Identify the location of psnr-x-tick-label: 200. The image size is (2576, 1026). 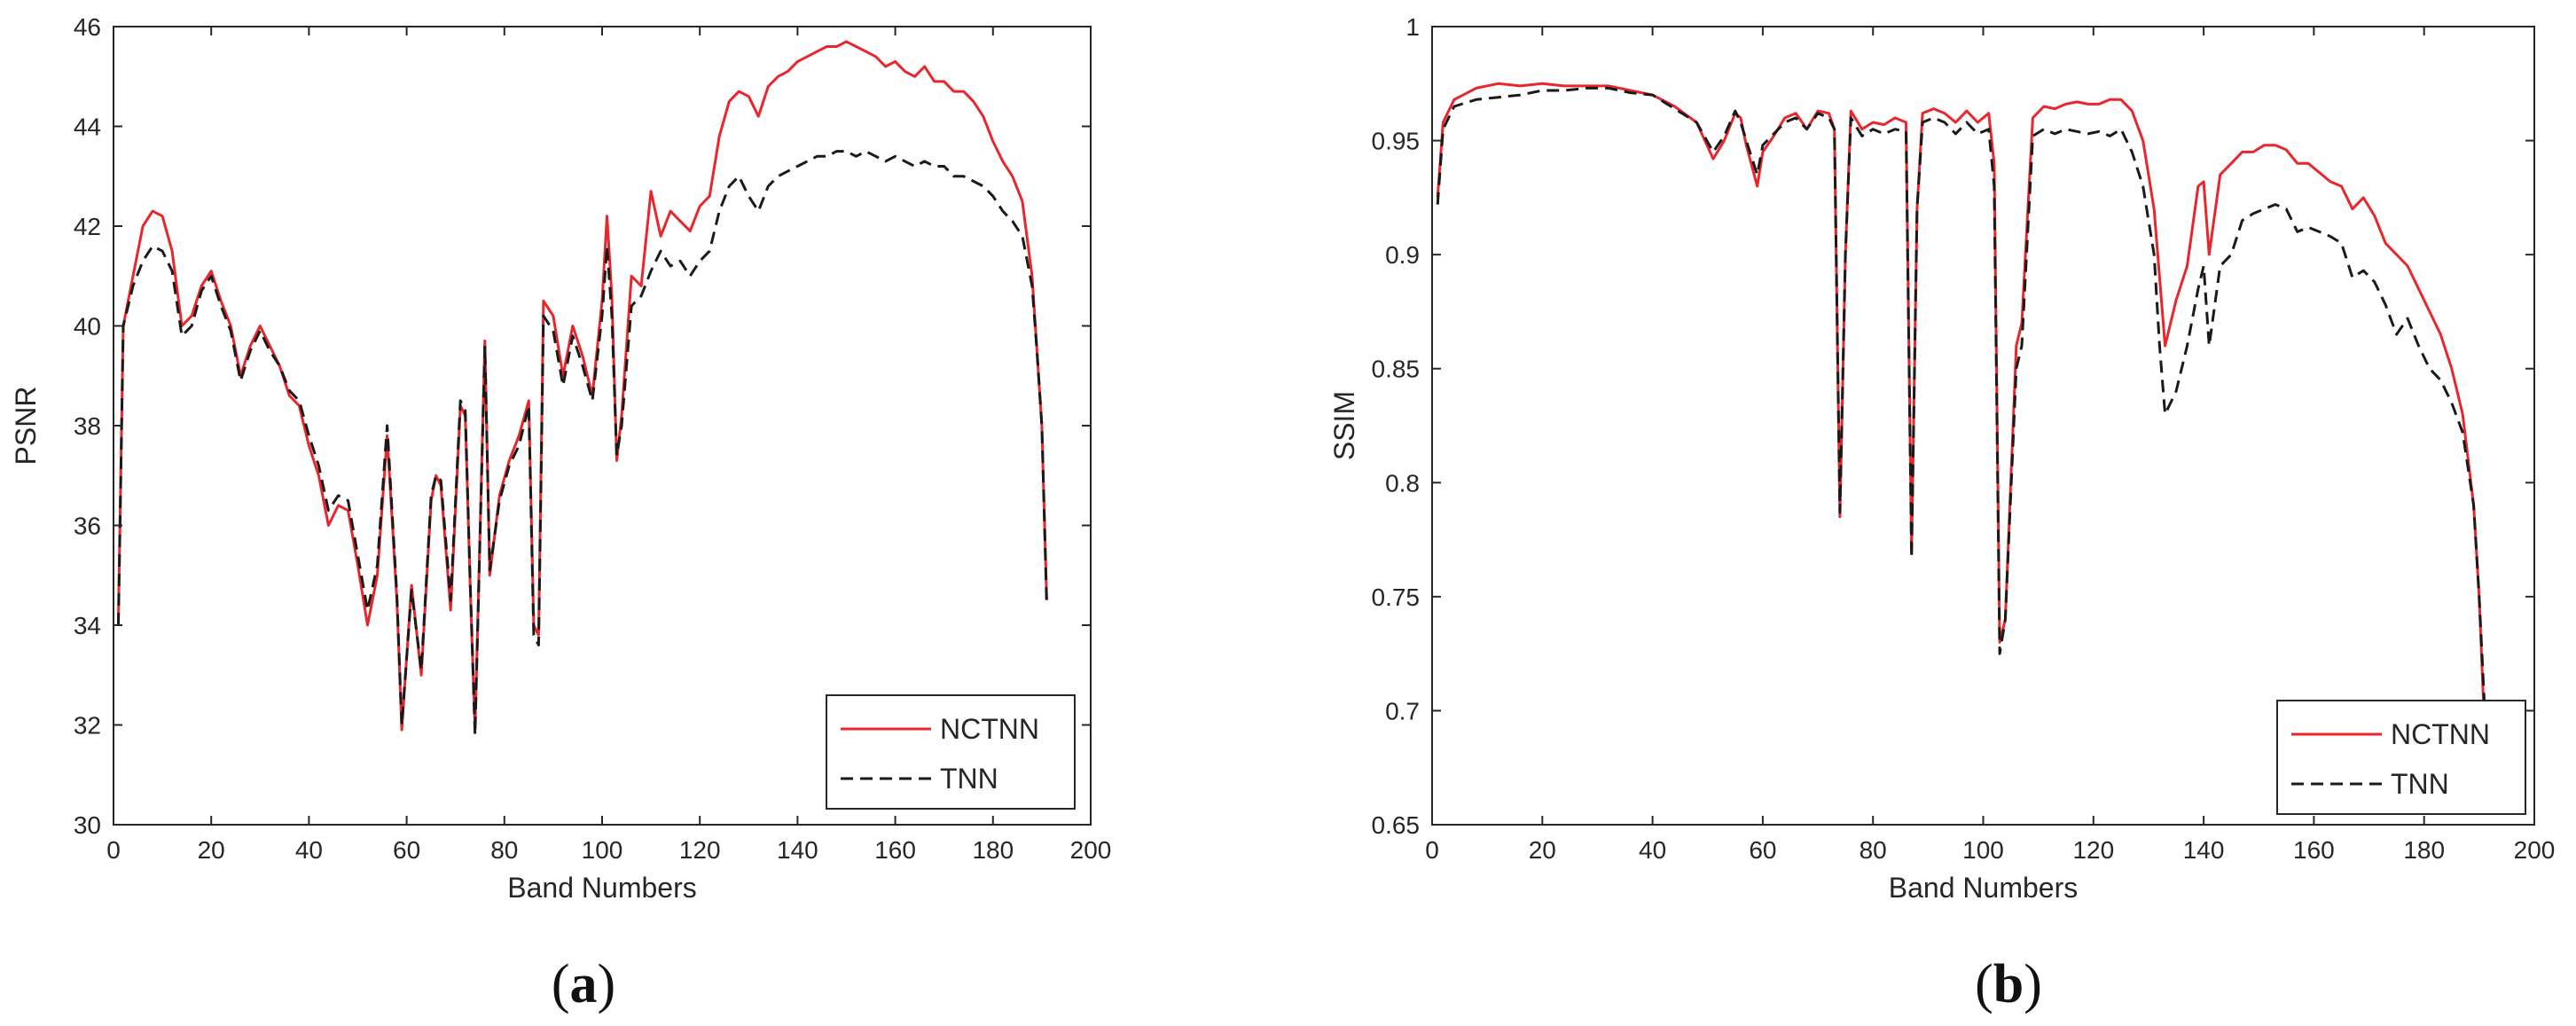
(1091, 850).